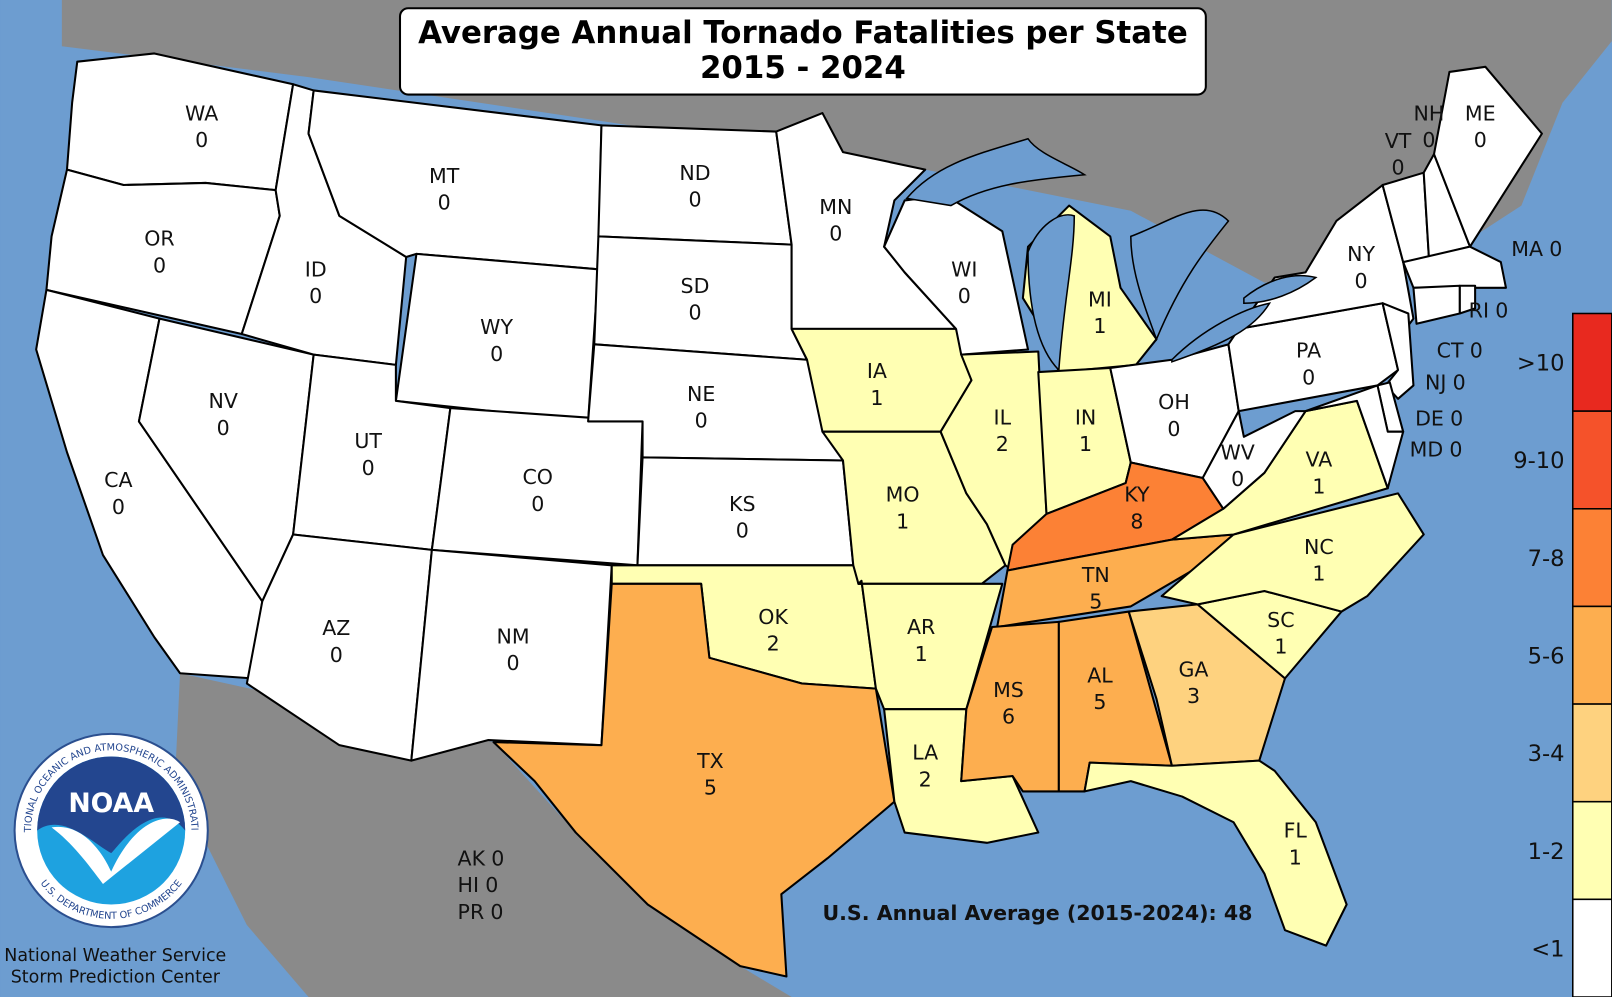 The width and height of the screenshot is (1612, 997). Describe the element at coordinates (1546, 656) in the screenshot. I see `legend-label: 5-6` at that location.